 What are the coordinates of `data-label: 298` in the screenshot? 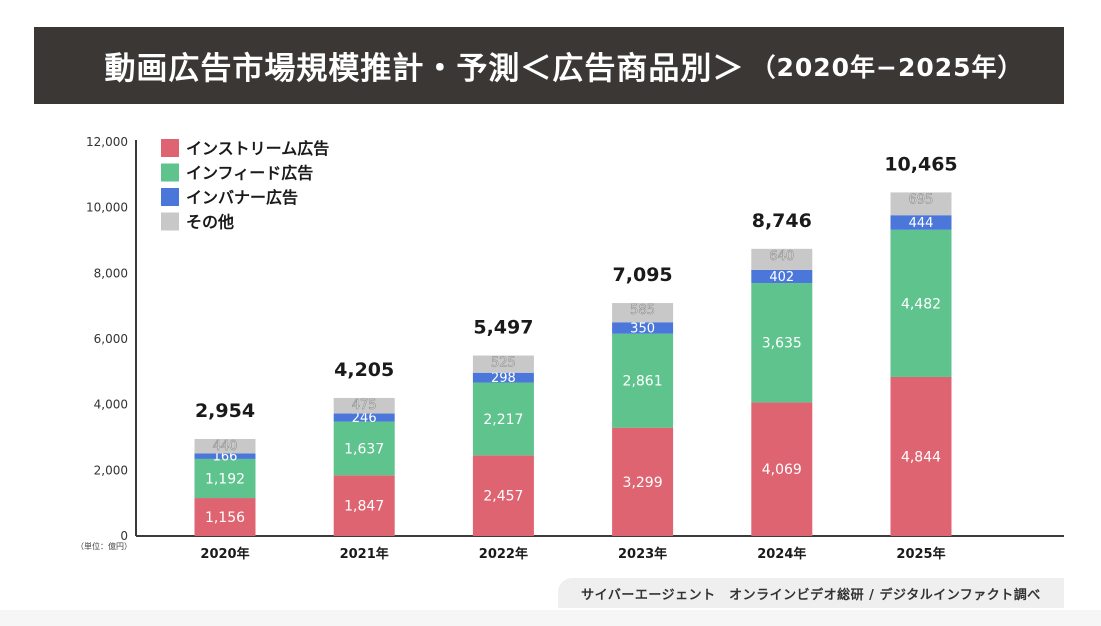 It's located at (503, 378).